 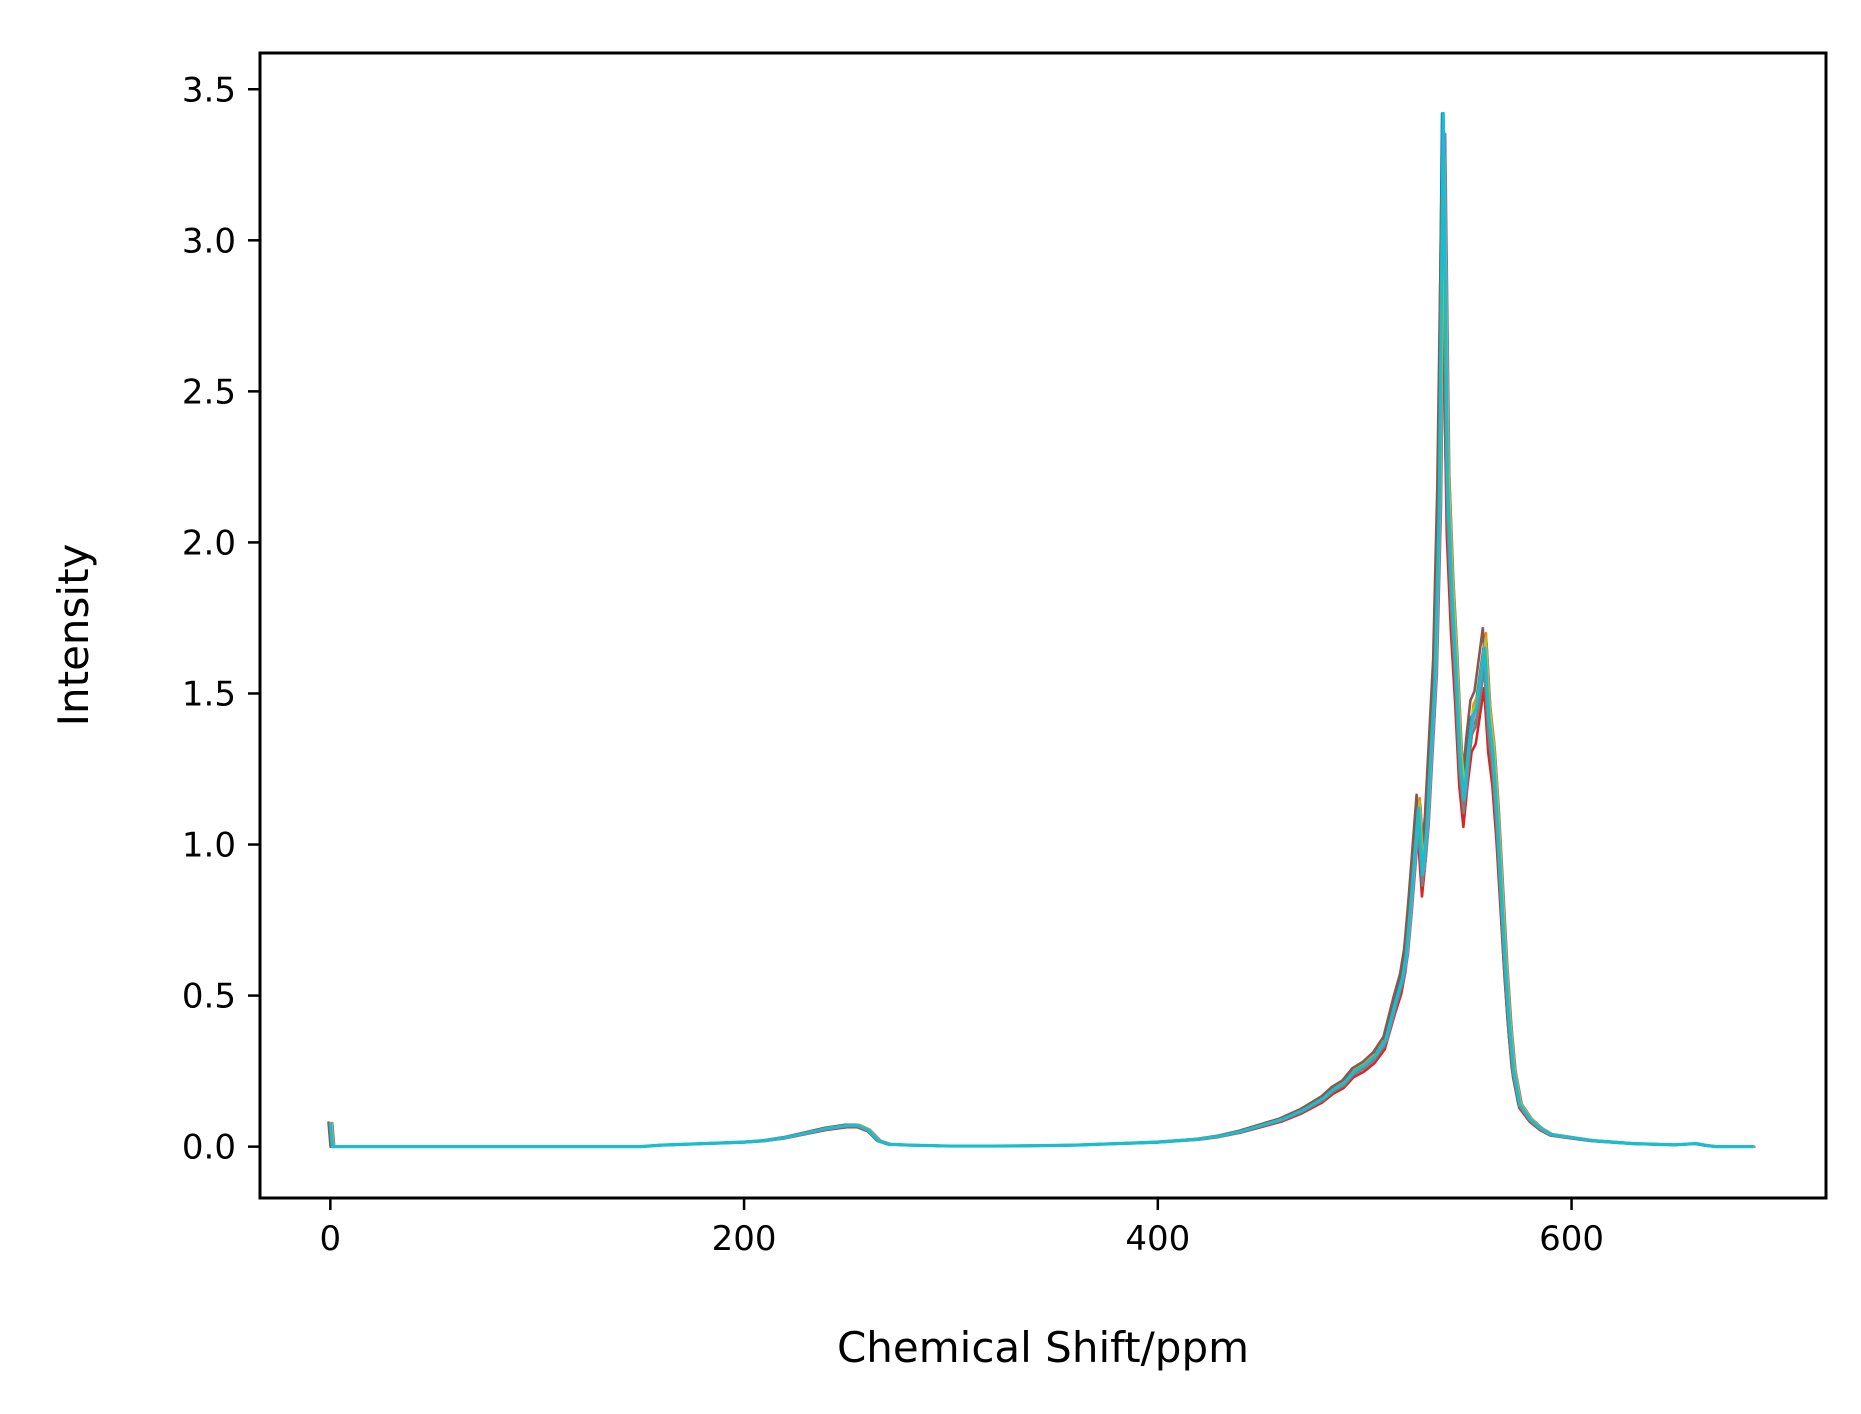 I want to click on y-tick-label: 1.0, so click(x=209, y=846).